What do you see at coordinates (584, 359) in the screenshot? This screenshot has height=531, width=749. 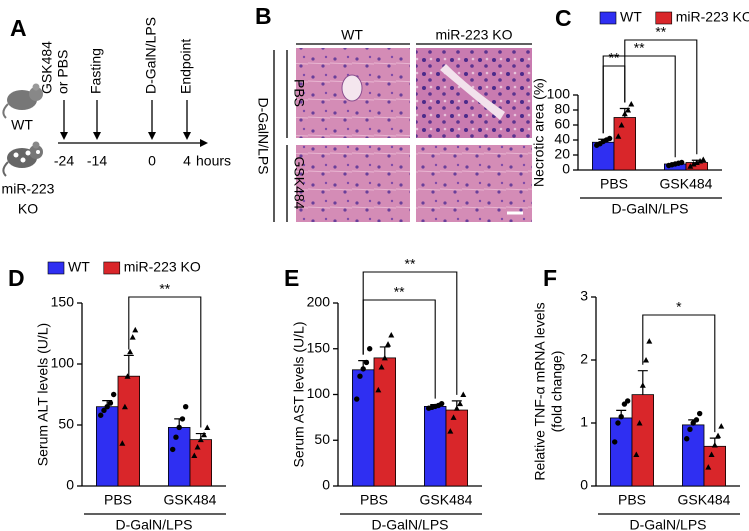 I see `y-tick-label: 2` at bounding box center [584, 359].